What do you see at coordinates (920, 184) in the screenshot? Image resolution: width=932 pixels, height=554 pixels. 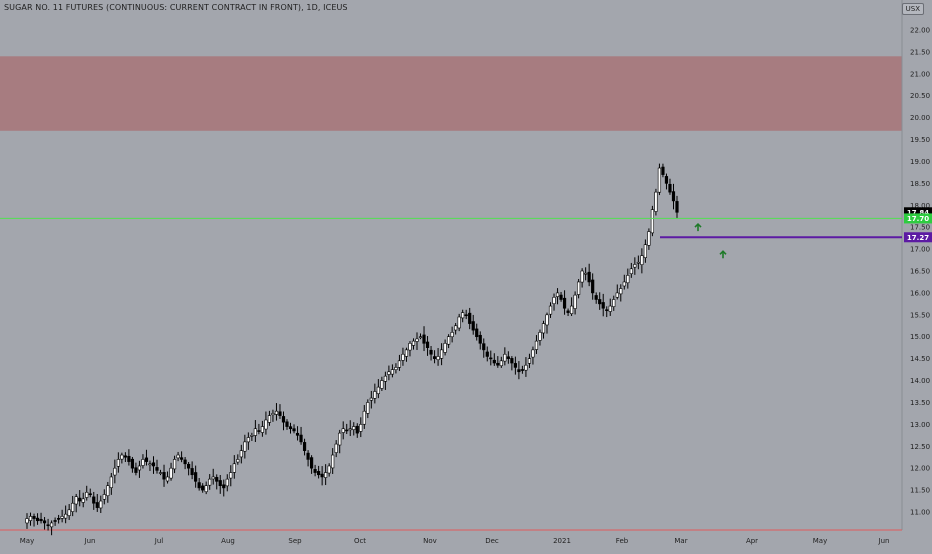 I see `y-tick-label: 18.50` at bounding box center [920, 184].